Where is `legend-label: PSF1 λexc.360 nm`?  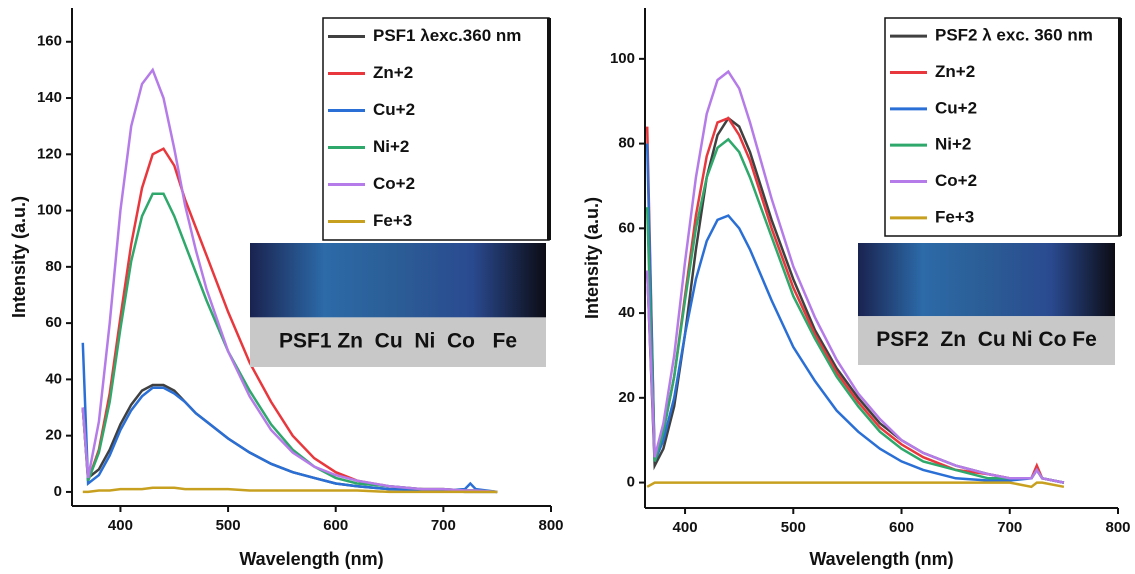
legend-label: PSF1 λexc.360 nm is located at coordinates (447, 35).